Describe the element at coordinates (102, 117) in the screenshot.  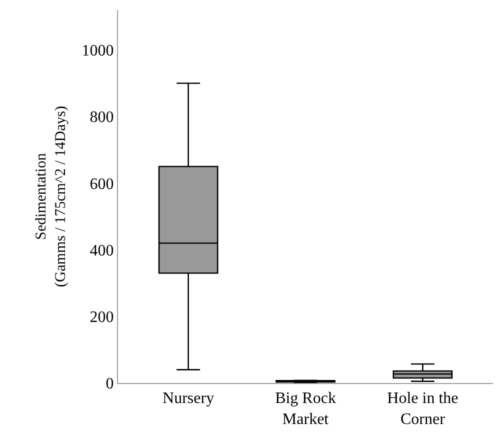
I see `y-tick-label: 800` at that location.